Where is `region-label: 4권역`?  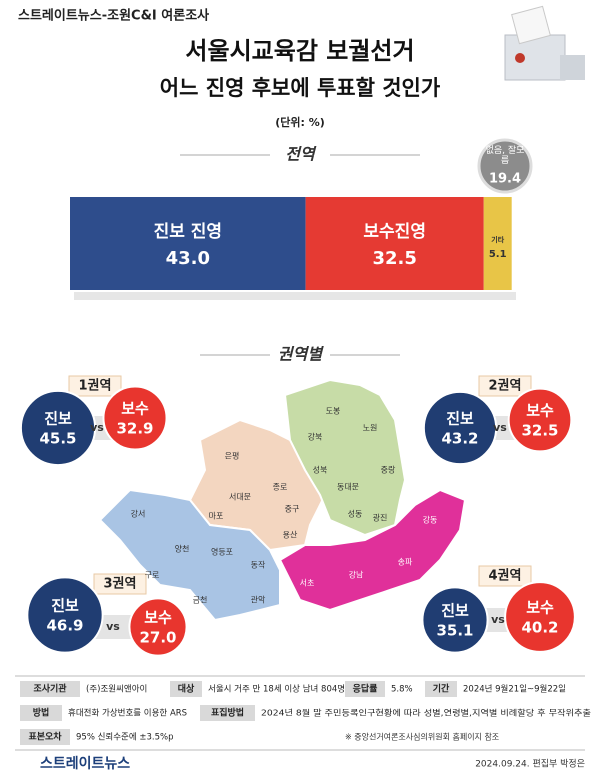
region-label: 4권역 is located at coordinates (505, 576).